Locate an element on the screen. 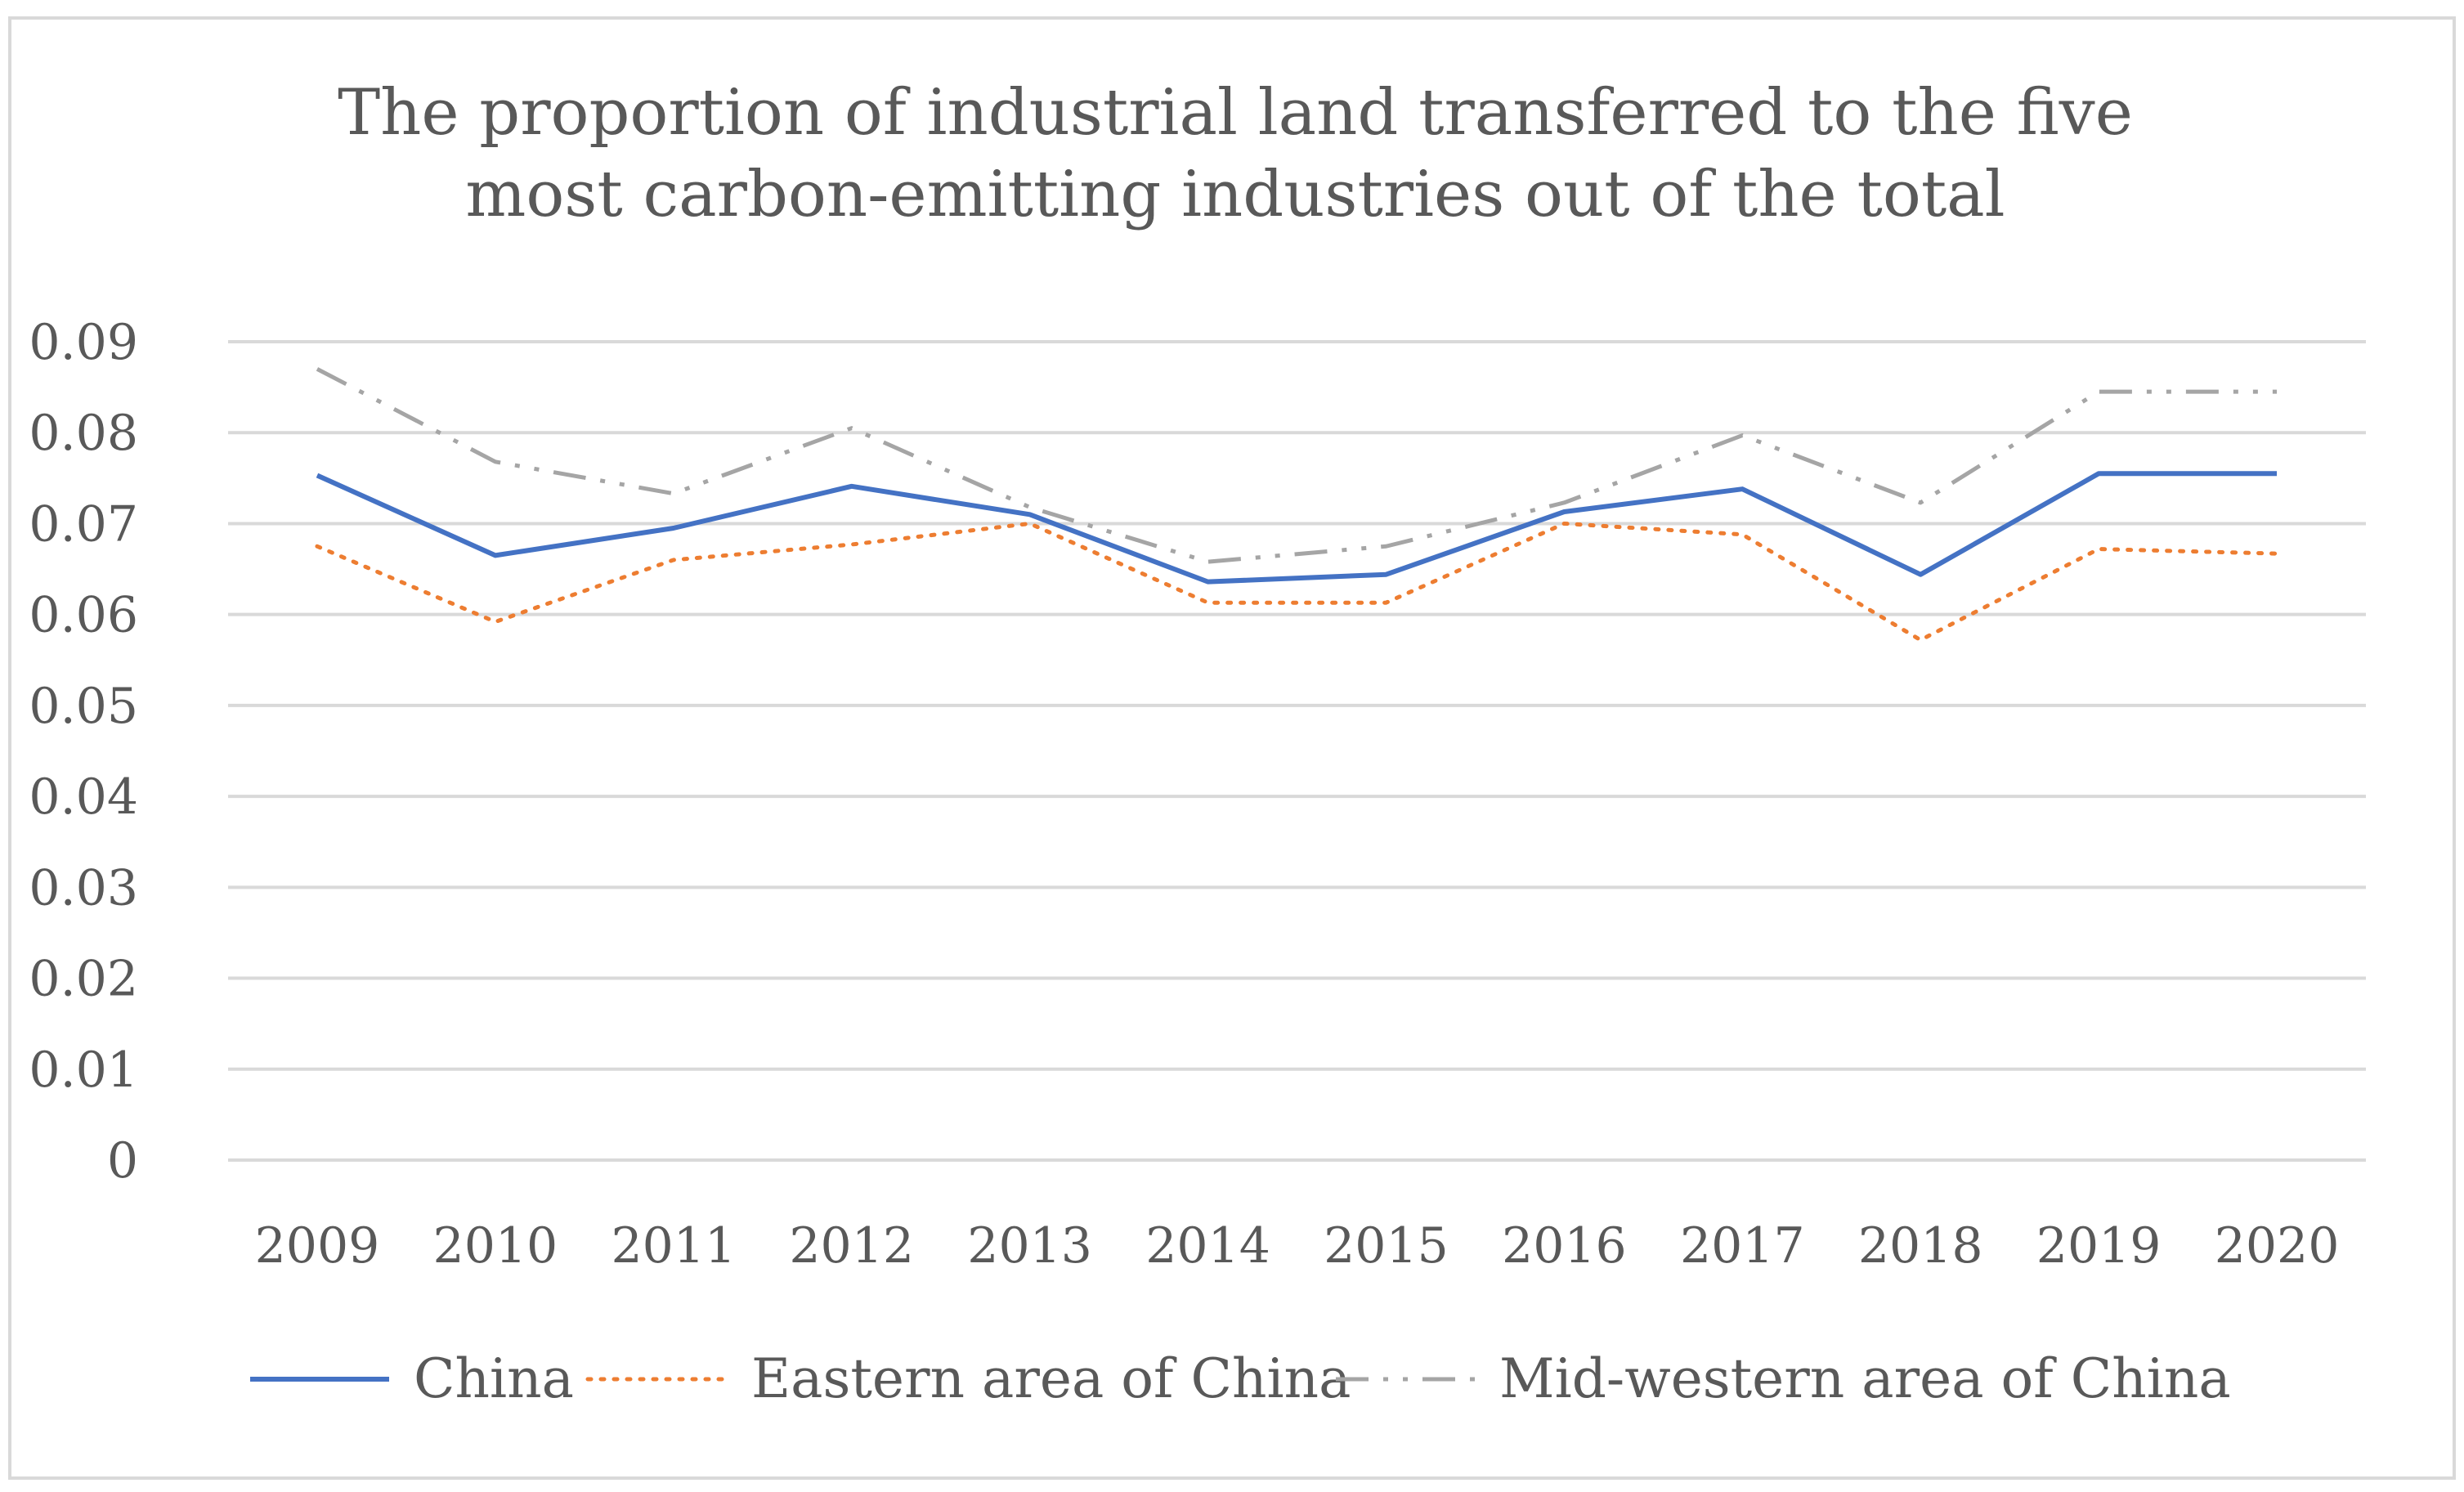 This screenshot has width=2464, height=1492. y-tick-label: 0.03 is located at coordinates (83, 887).